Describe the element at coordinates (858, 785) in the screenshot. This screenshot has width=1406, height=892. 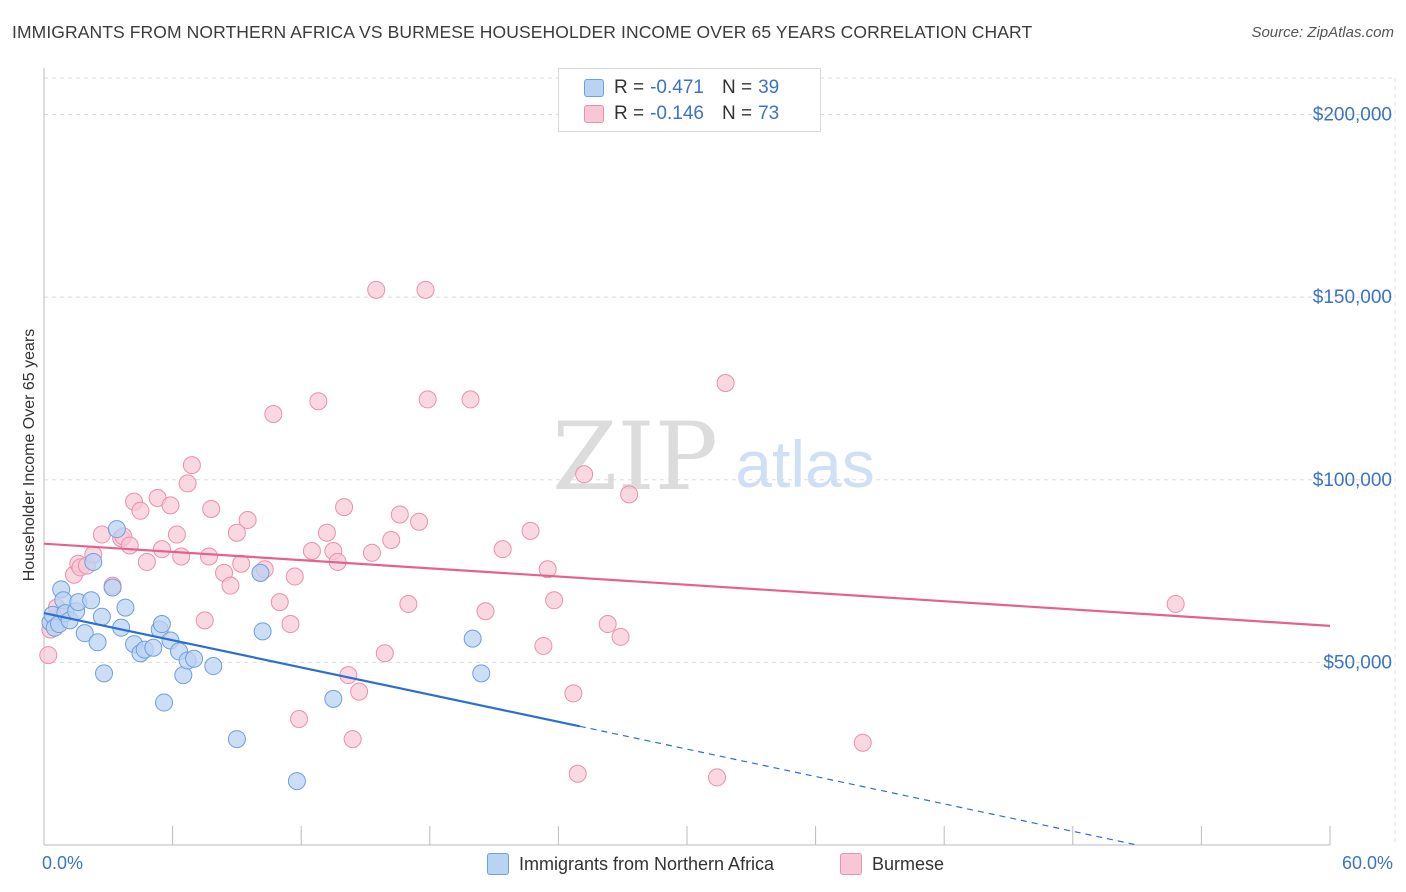
I see `trend-line-northern-africa-extension` at that location.